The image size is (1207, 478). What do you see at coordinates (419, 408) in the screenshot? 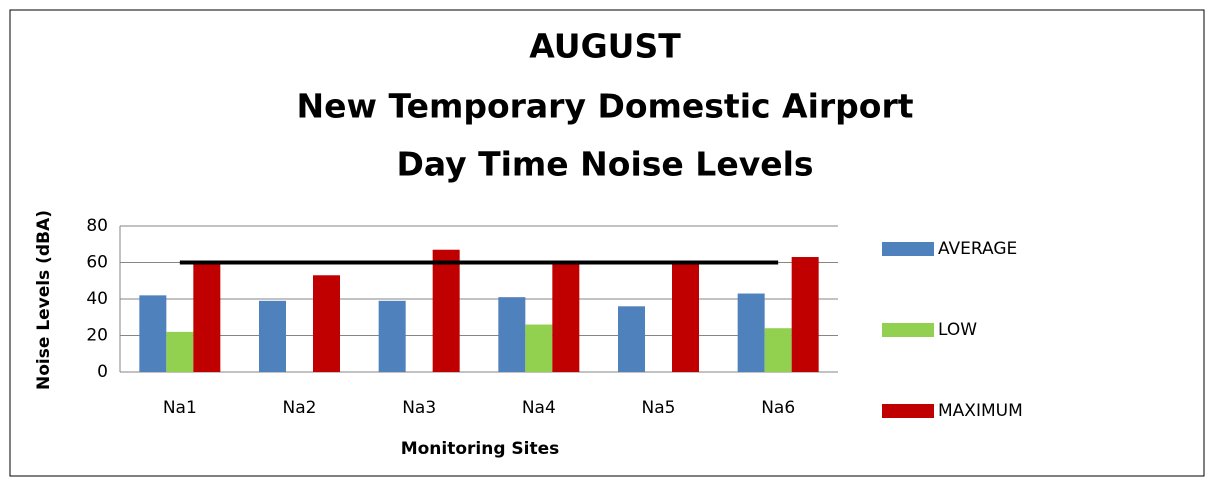
I see `x-tick-label: Na3` at bounding box center [419, 408].